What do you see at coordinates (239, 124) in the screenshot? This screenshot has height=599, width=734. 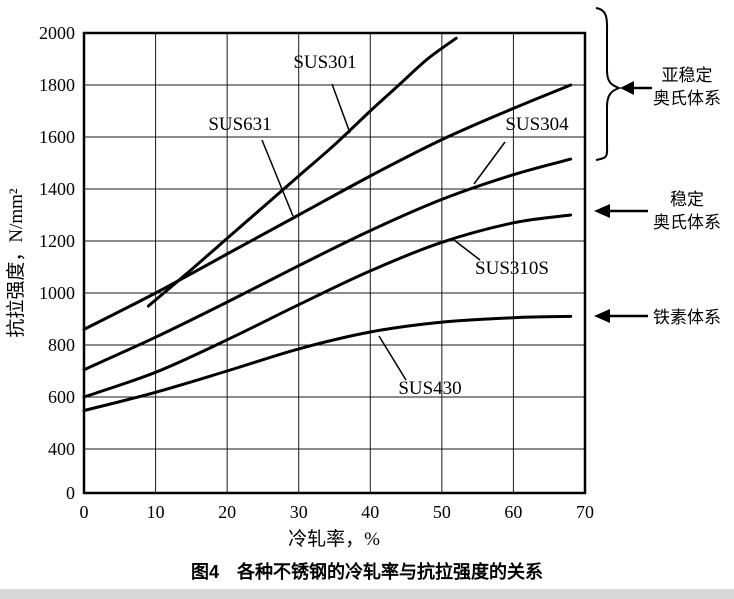 I see `label-SUS631: SUS631` at bounding box center [239, 124].